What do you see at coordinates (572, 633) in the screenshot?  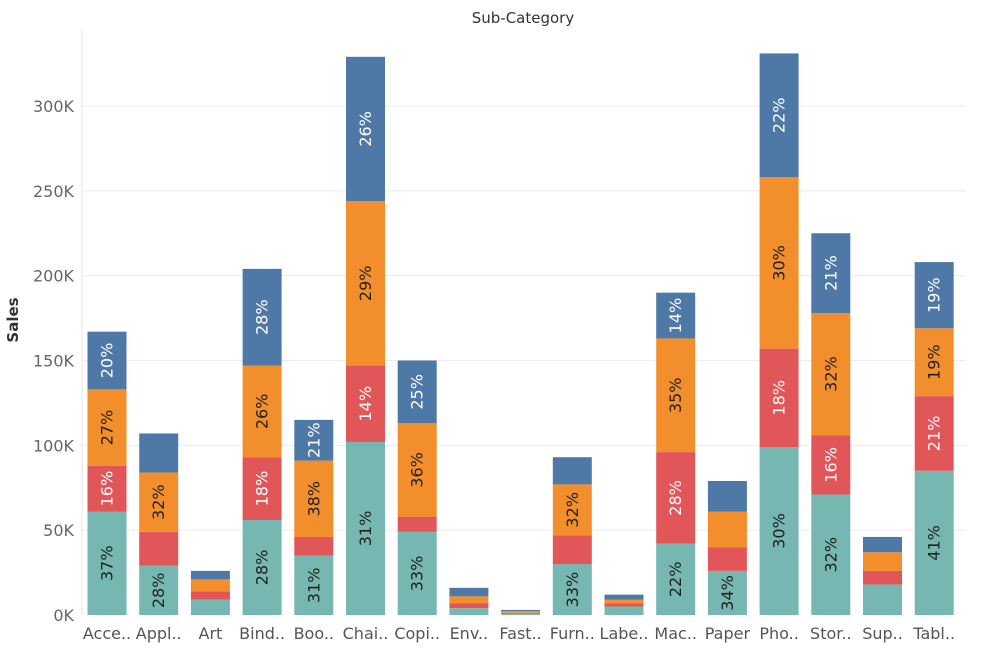 I see `x-tick-label: Furn..` at bounding box center [572, 633].